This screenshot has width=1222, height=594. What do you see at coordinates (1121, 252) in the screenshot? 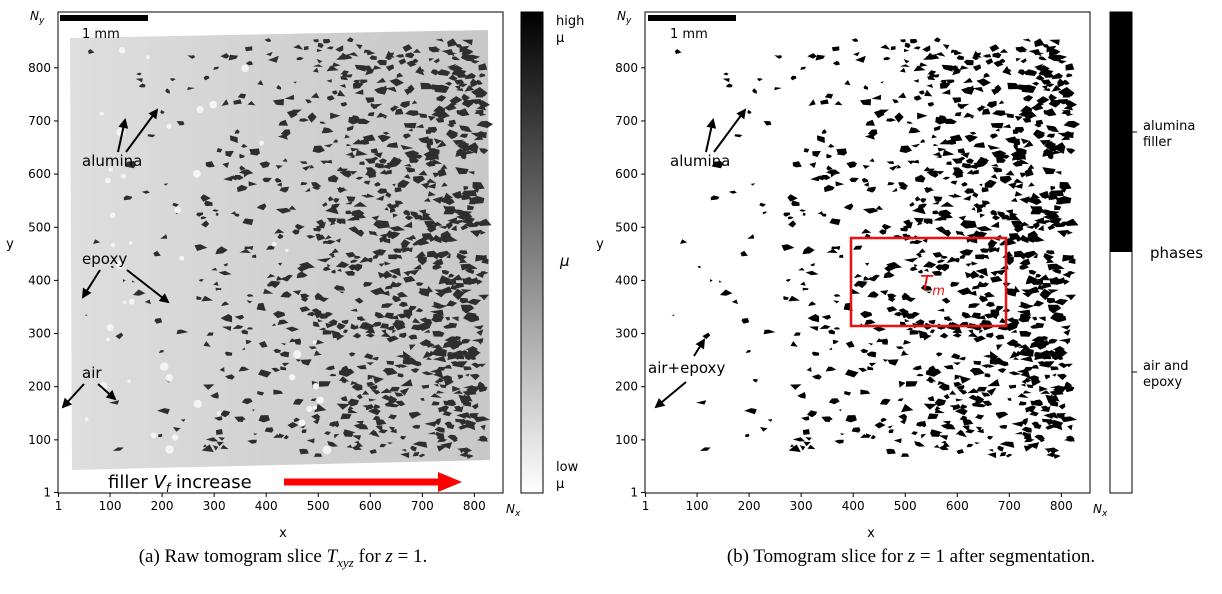
I see `panel-b-colorbar-frame` at bounding box center [1121, 252].